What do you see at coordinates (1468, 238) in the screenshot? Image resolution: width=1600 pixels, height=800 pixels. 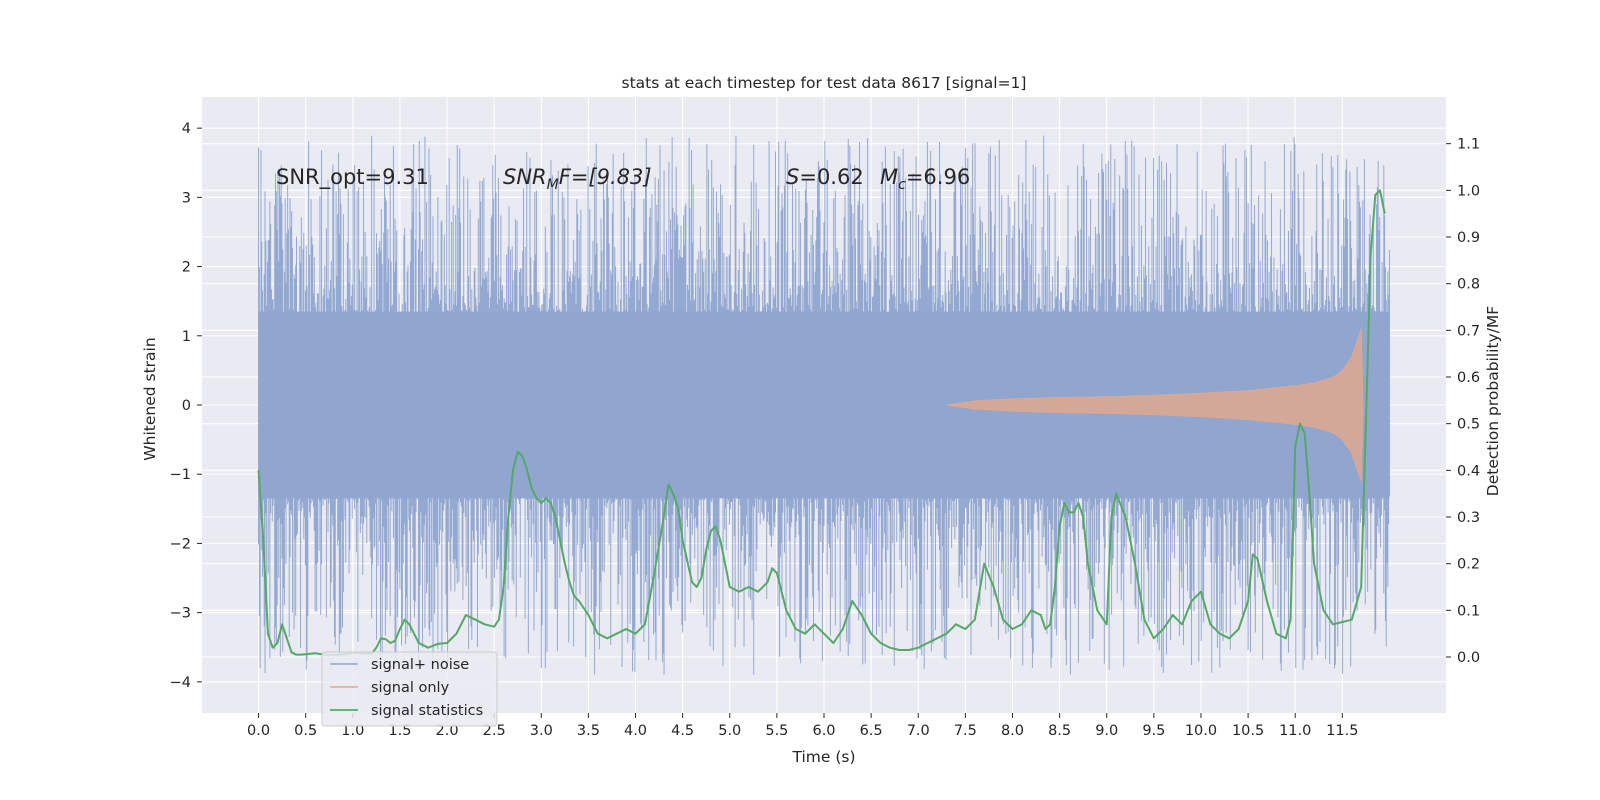 I see `y2-tick-label: 0.9` at bounding box center [1468, 238].